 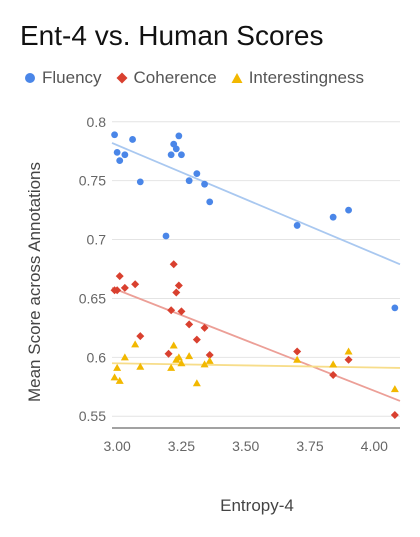 What do you see at coordinates (181, 446) in the screenshot?
I see `x-tick-label: 3.25` at bounding box center [181, 446].